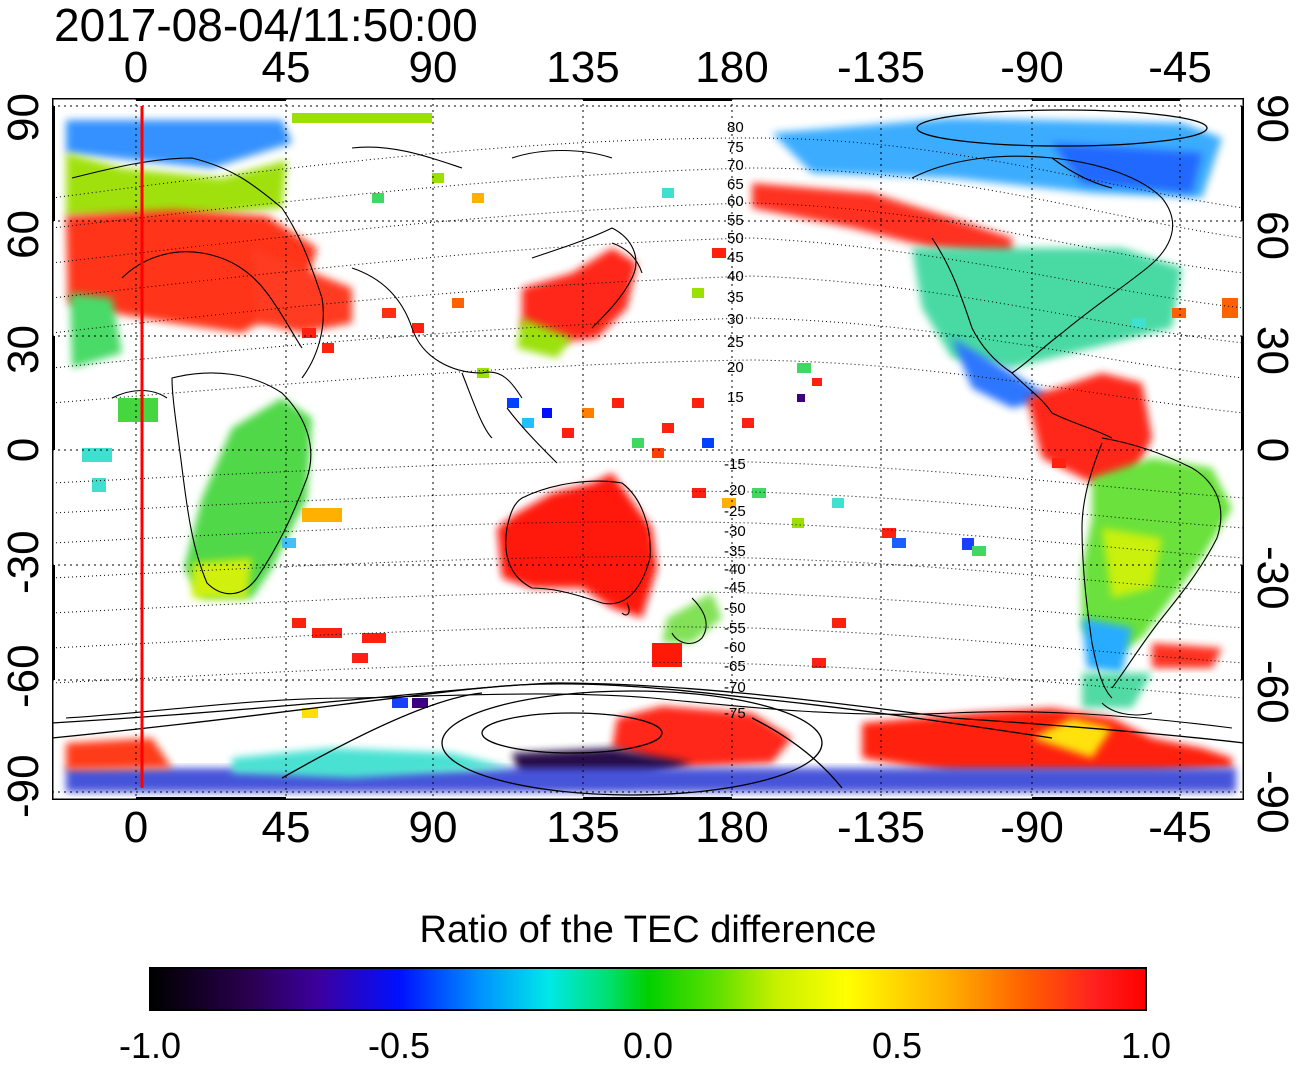 This screenshot has height=1066, width=1296. What do you see at coordinates (24, 117) in the screenshot?
I see `left-lat-tick: 90` at bounding box center [24, 117].